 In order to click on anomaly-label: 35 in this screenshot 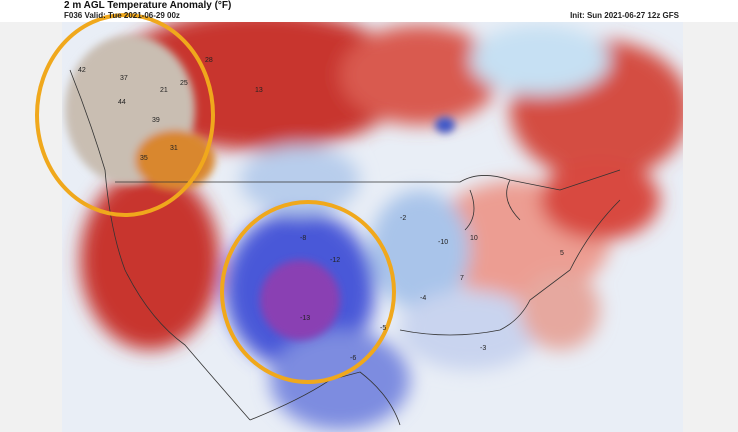, I will do `click(144, 158)`.